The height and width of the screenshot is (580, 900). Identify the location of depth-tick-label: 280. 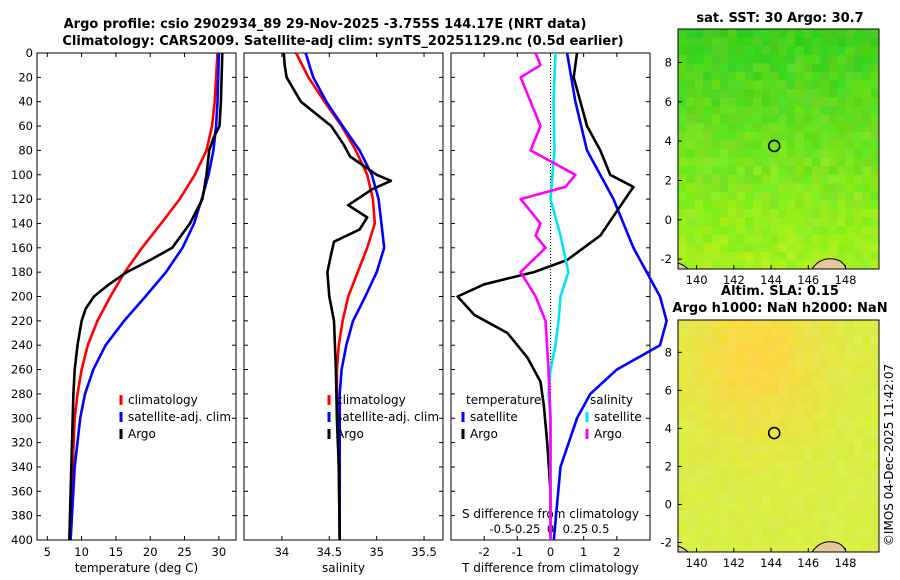
(22, 394).